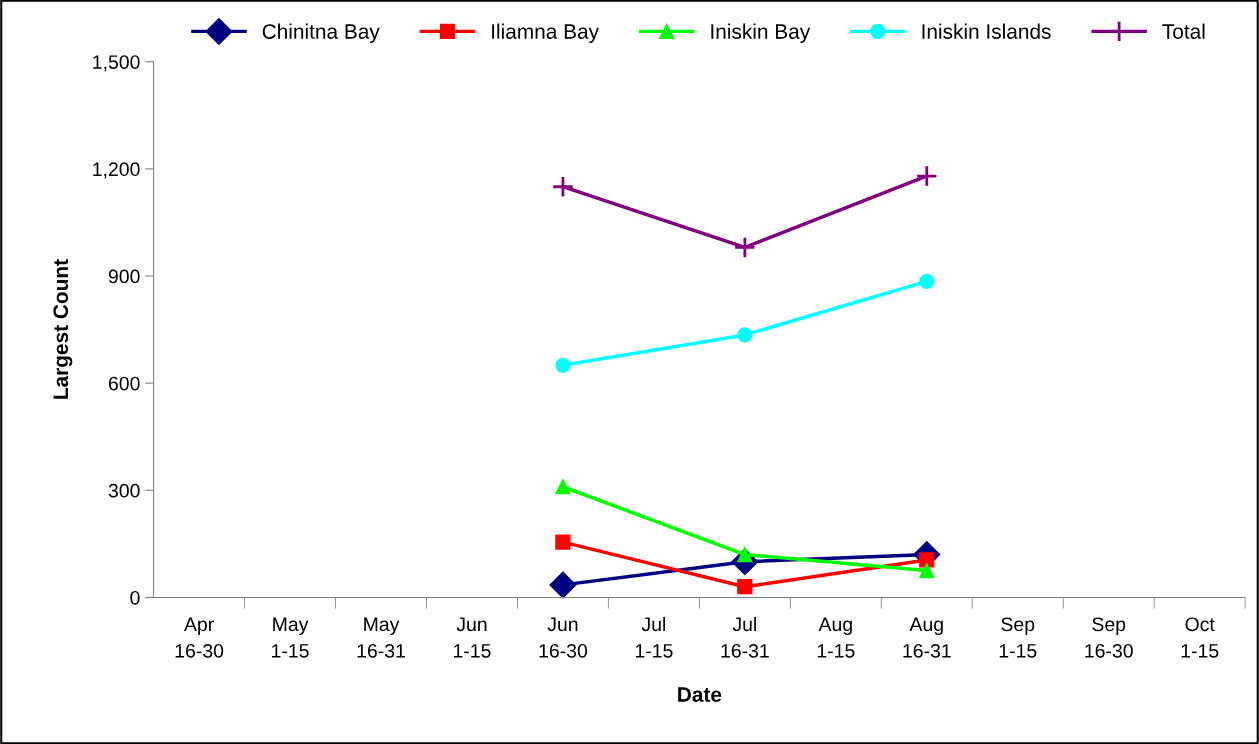 The image size is (1259, 744). What do you see at coordinates (116, 63) in the screenshot?
I see `y-tick-label: 1,500` at bounding box center [116, 63].